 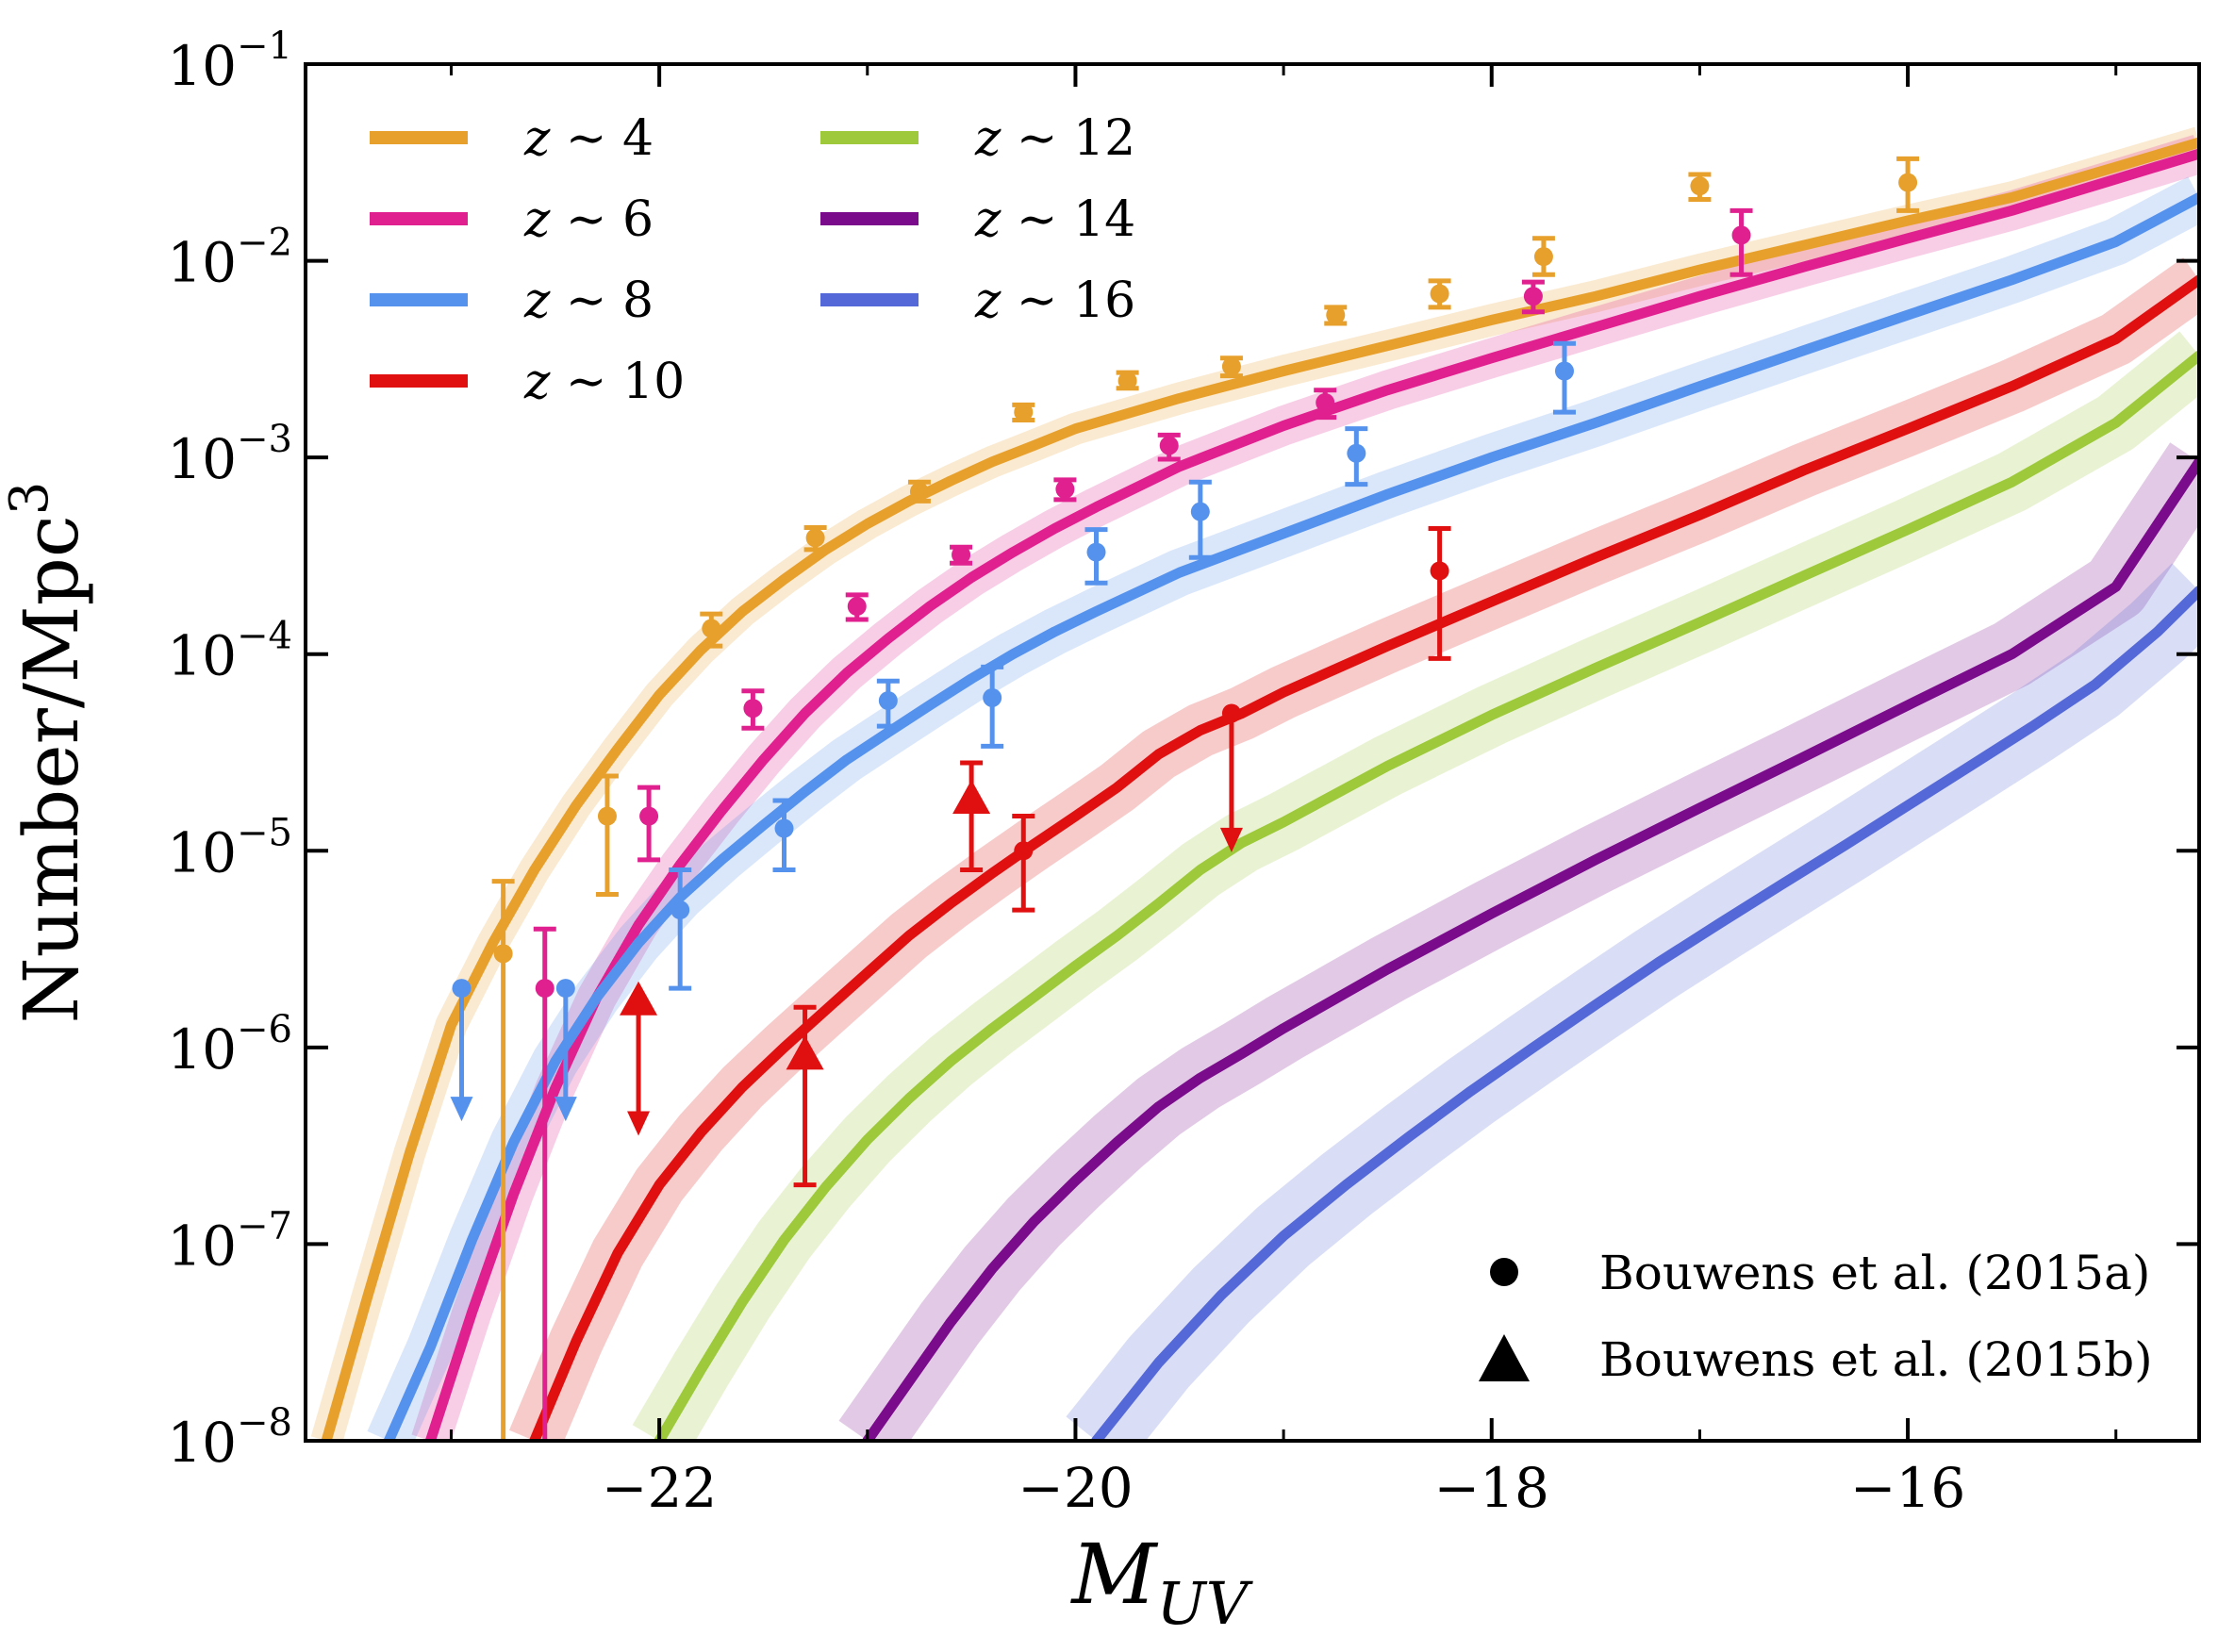 What do you see at coordinates (1504, 1272) in the screenshot?
I see `ref-legend-circle` at bounding box center [1504, 1272].